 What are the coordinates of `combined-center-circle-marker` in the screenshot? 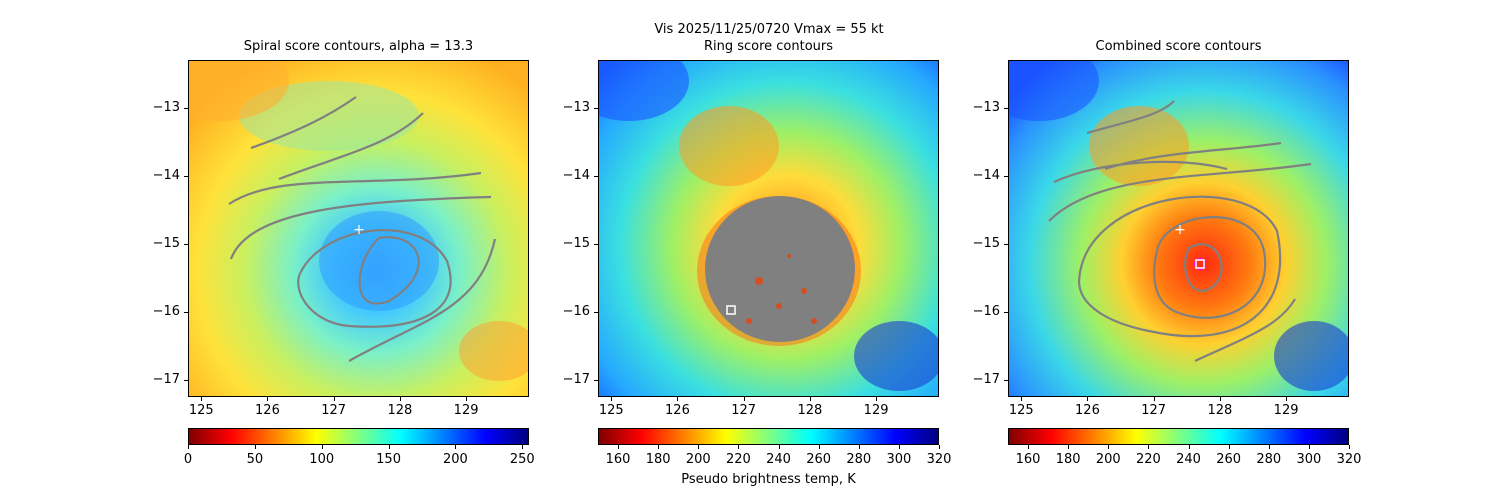 It's located at (1200, 264).